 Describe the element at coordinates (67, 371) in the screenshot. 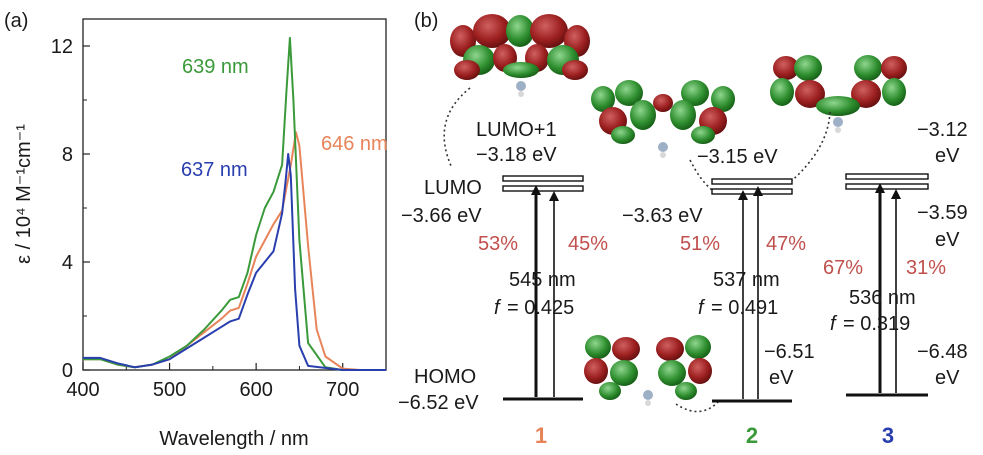

I see `y-tick-label: 0` at that location.